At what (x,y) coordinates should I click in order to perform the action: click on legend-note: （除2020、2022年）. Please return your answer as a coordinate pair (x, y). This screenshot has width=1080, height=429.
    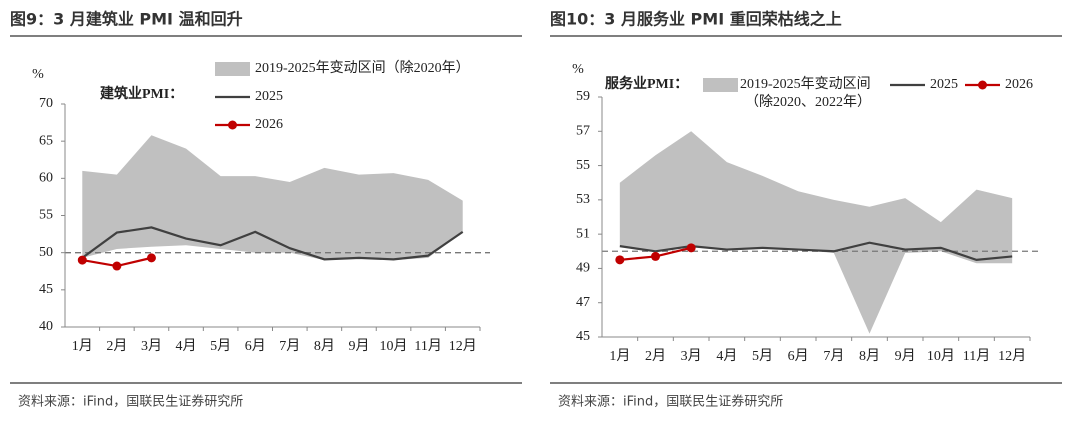
    Looking at the image, I should click on (808, 102).